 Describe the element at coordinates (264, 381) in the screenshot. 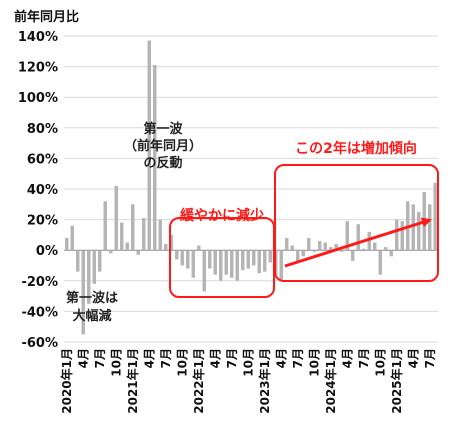

I see `x-tick-label: 2023年1月` at that location.